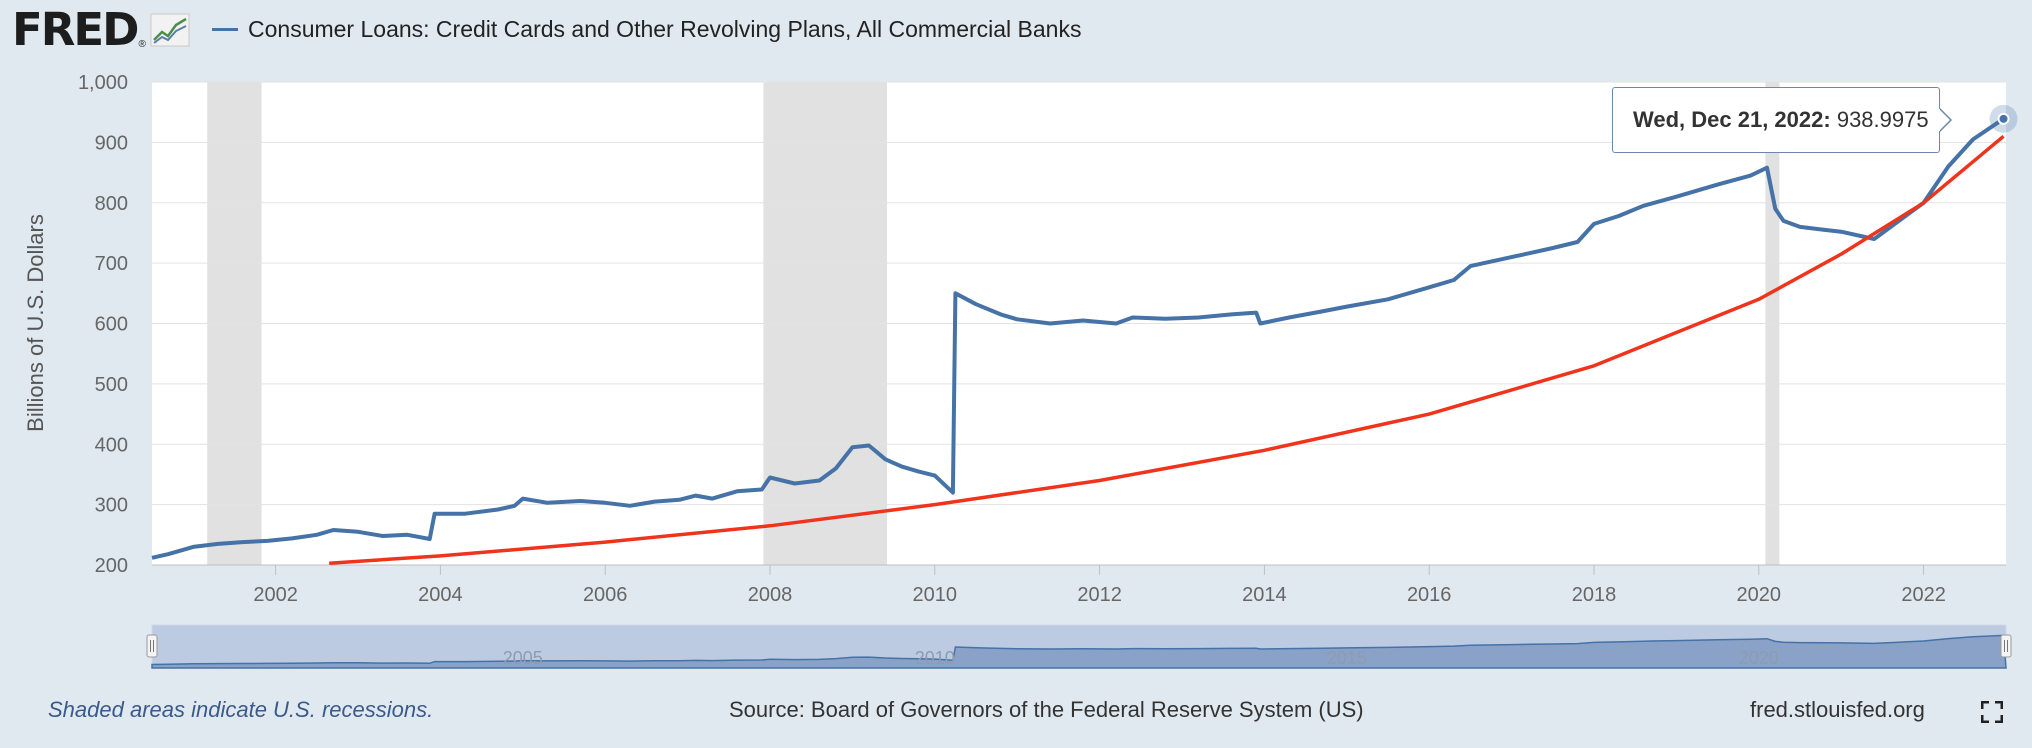 Image resolution: width=2032 pixels, height=748 pixels. I want to click on hover-tooltip: Wed, Dec 21, 2022: 938.9975, so click(1776, 120).